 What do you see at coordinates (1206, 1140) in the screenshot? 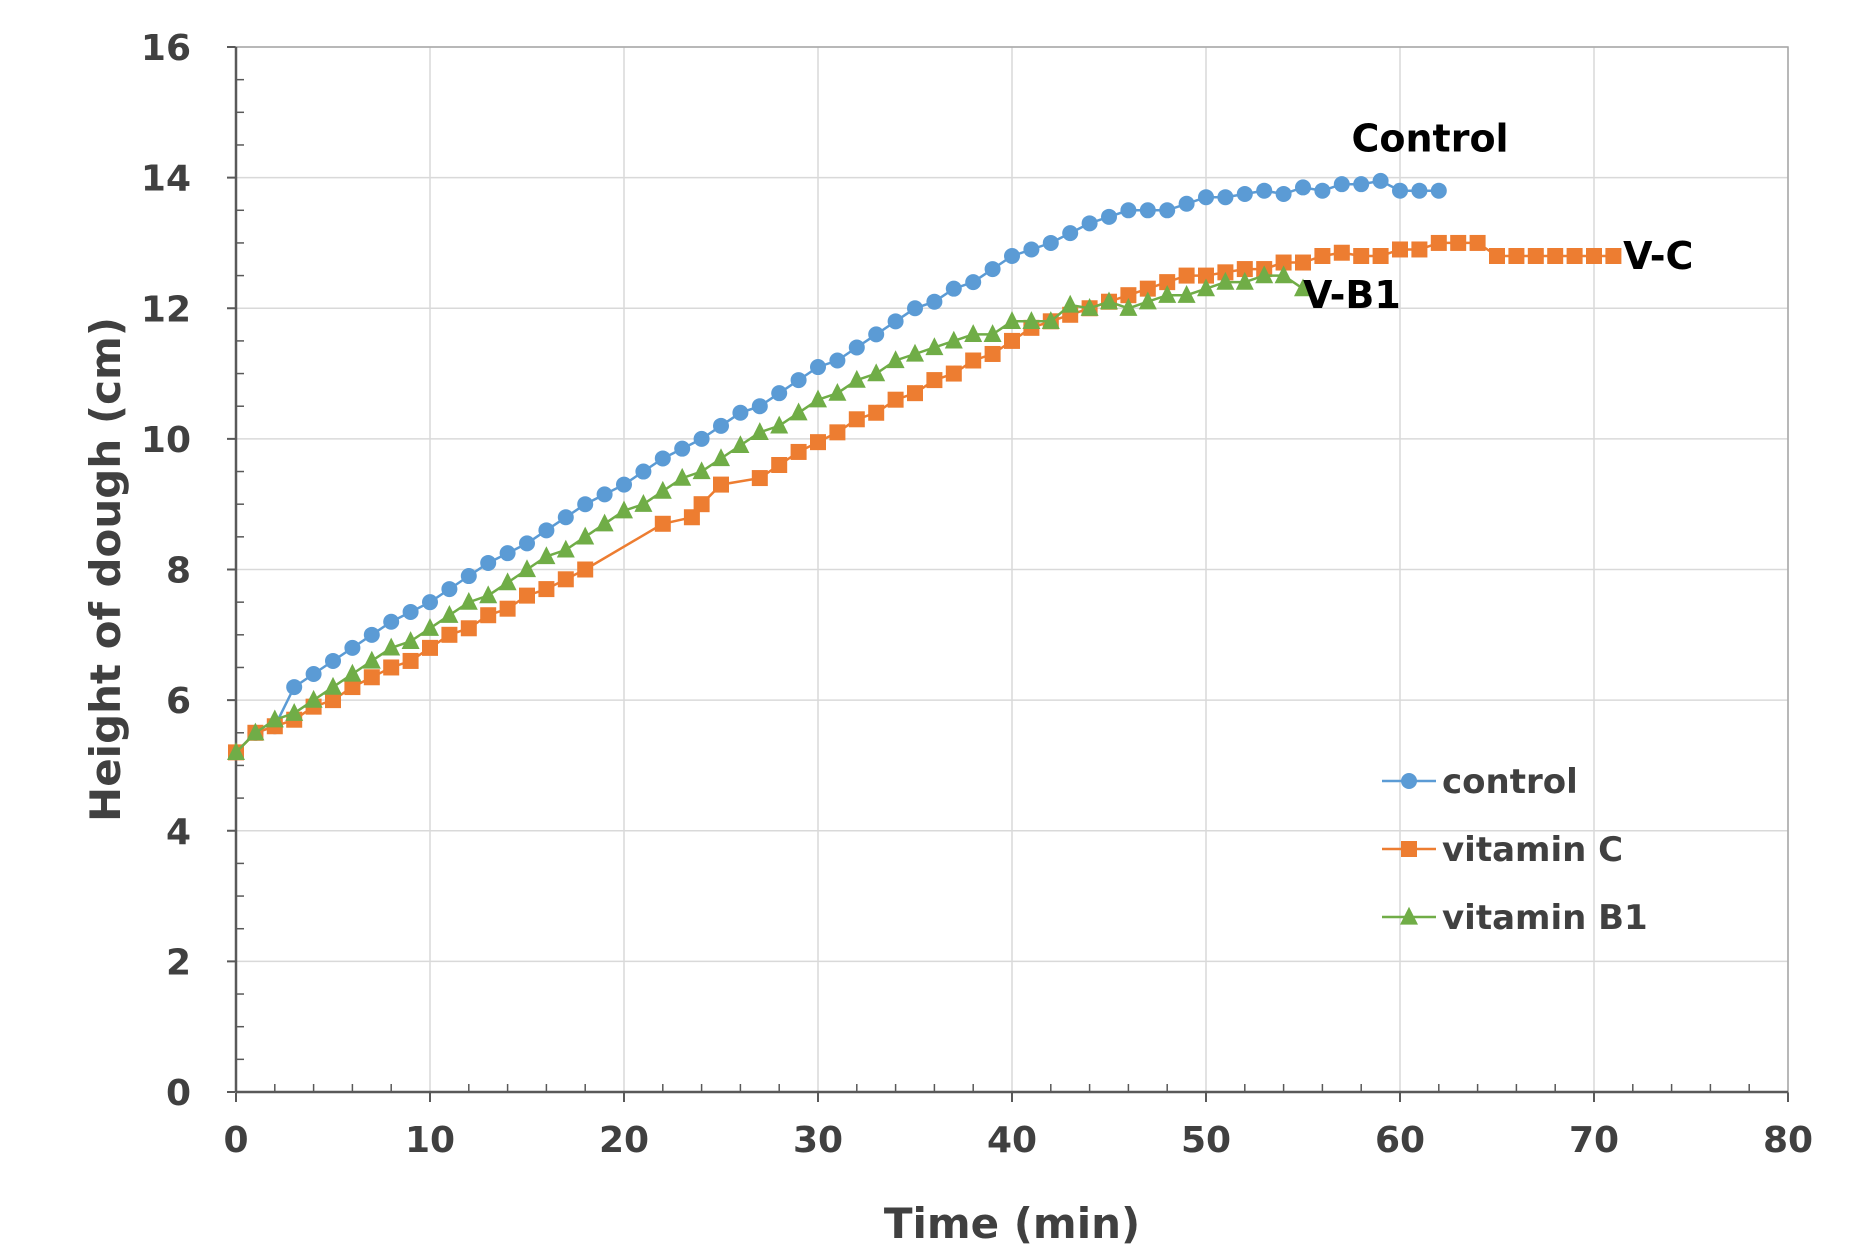
I see `x-tick-label: 50` at bounding box center [1206, 1140].